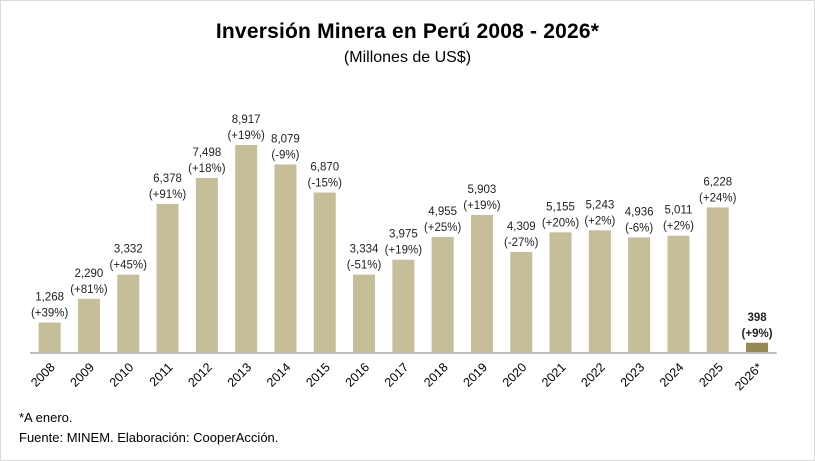  What do you see at coordinates (129, 266) in the screenshot?
I see `change-label: (+45%)` at bounding box center [129, 266].